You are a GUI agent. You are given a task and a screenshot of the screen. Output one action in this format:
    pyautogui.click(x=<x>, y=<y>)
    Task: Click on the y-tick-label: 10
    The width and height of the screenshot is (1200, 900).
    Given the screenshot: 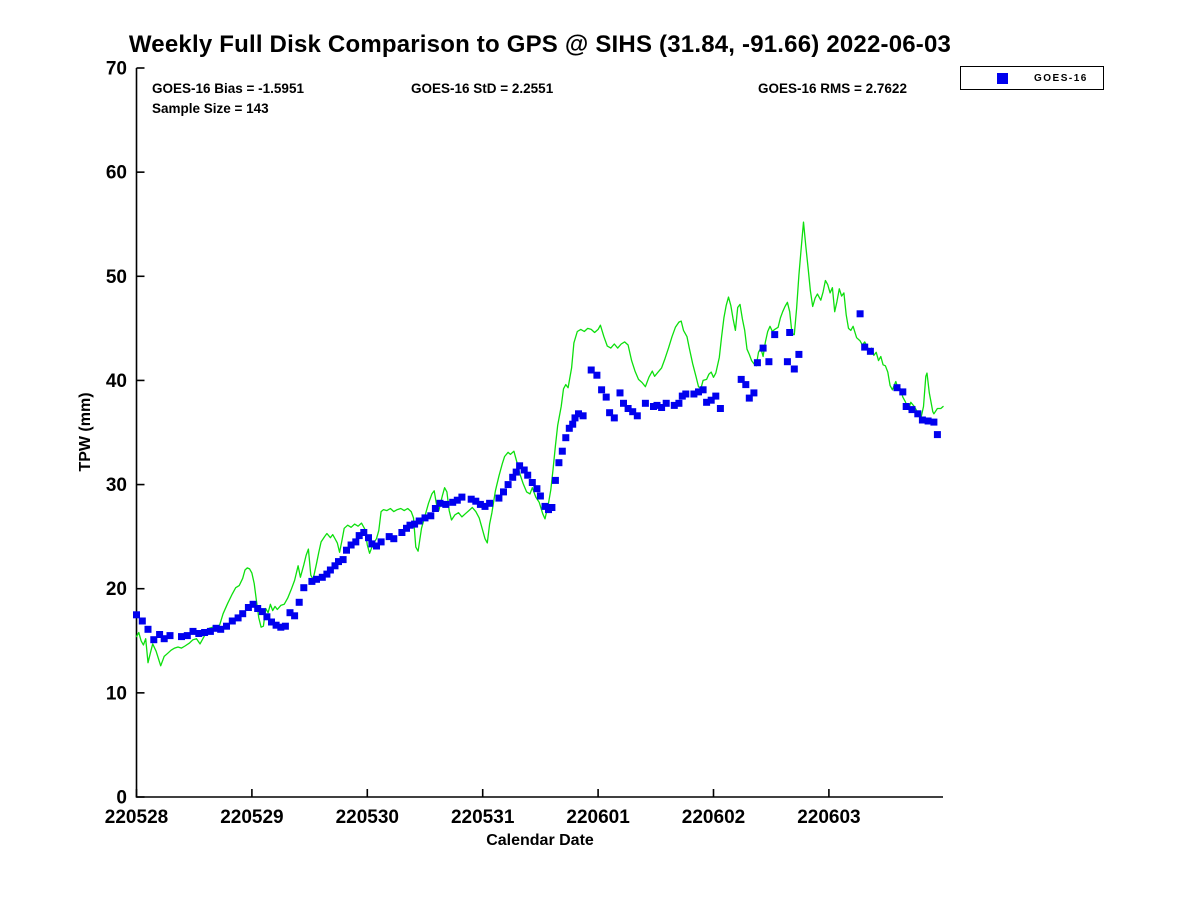 What is the action you would take?
    pyautogui.click(x=116, y=693)
    